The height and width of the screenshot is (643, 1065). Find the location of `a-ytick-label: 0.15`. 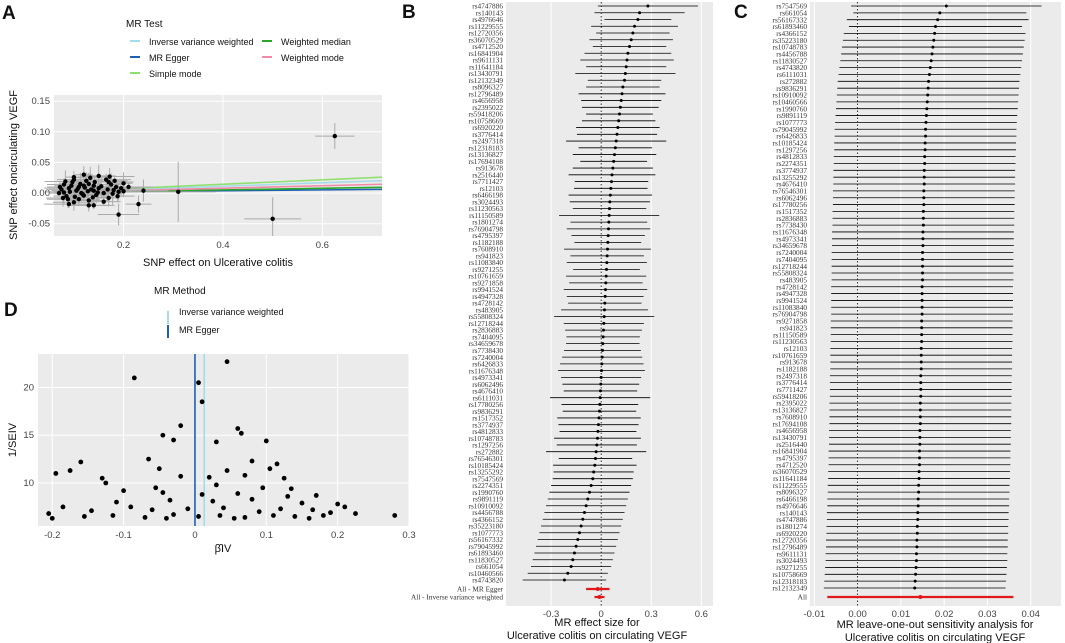

a-ytick-label: 0.15 is located at coordinates (41, 101).